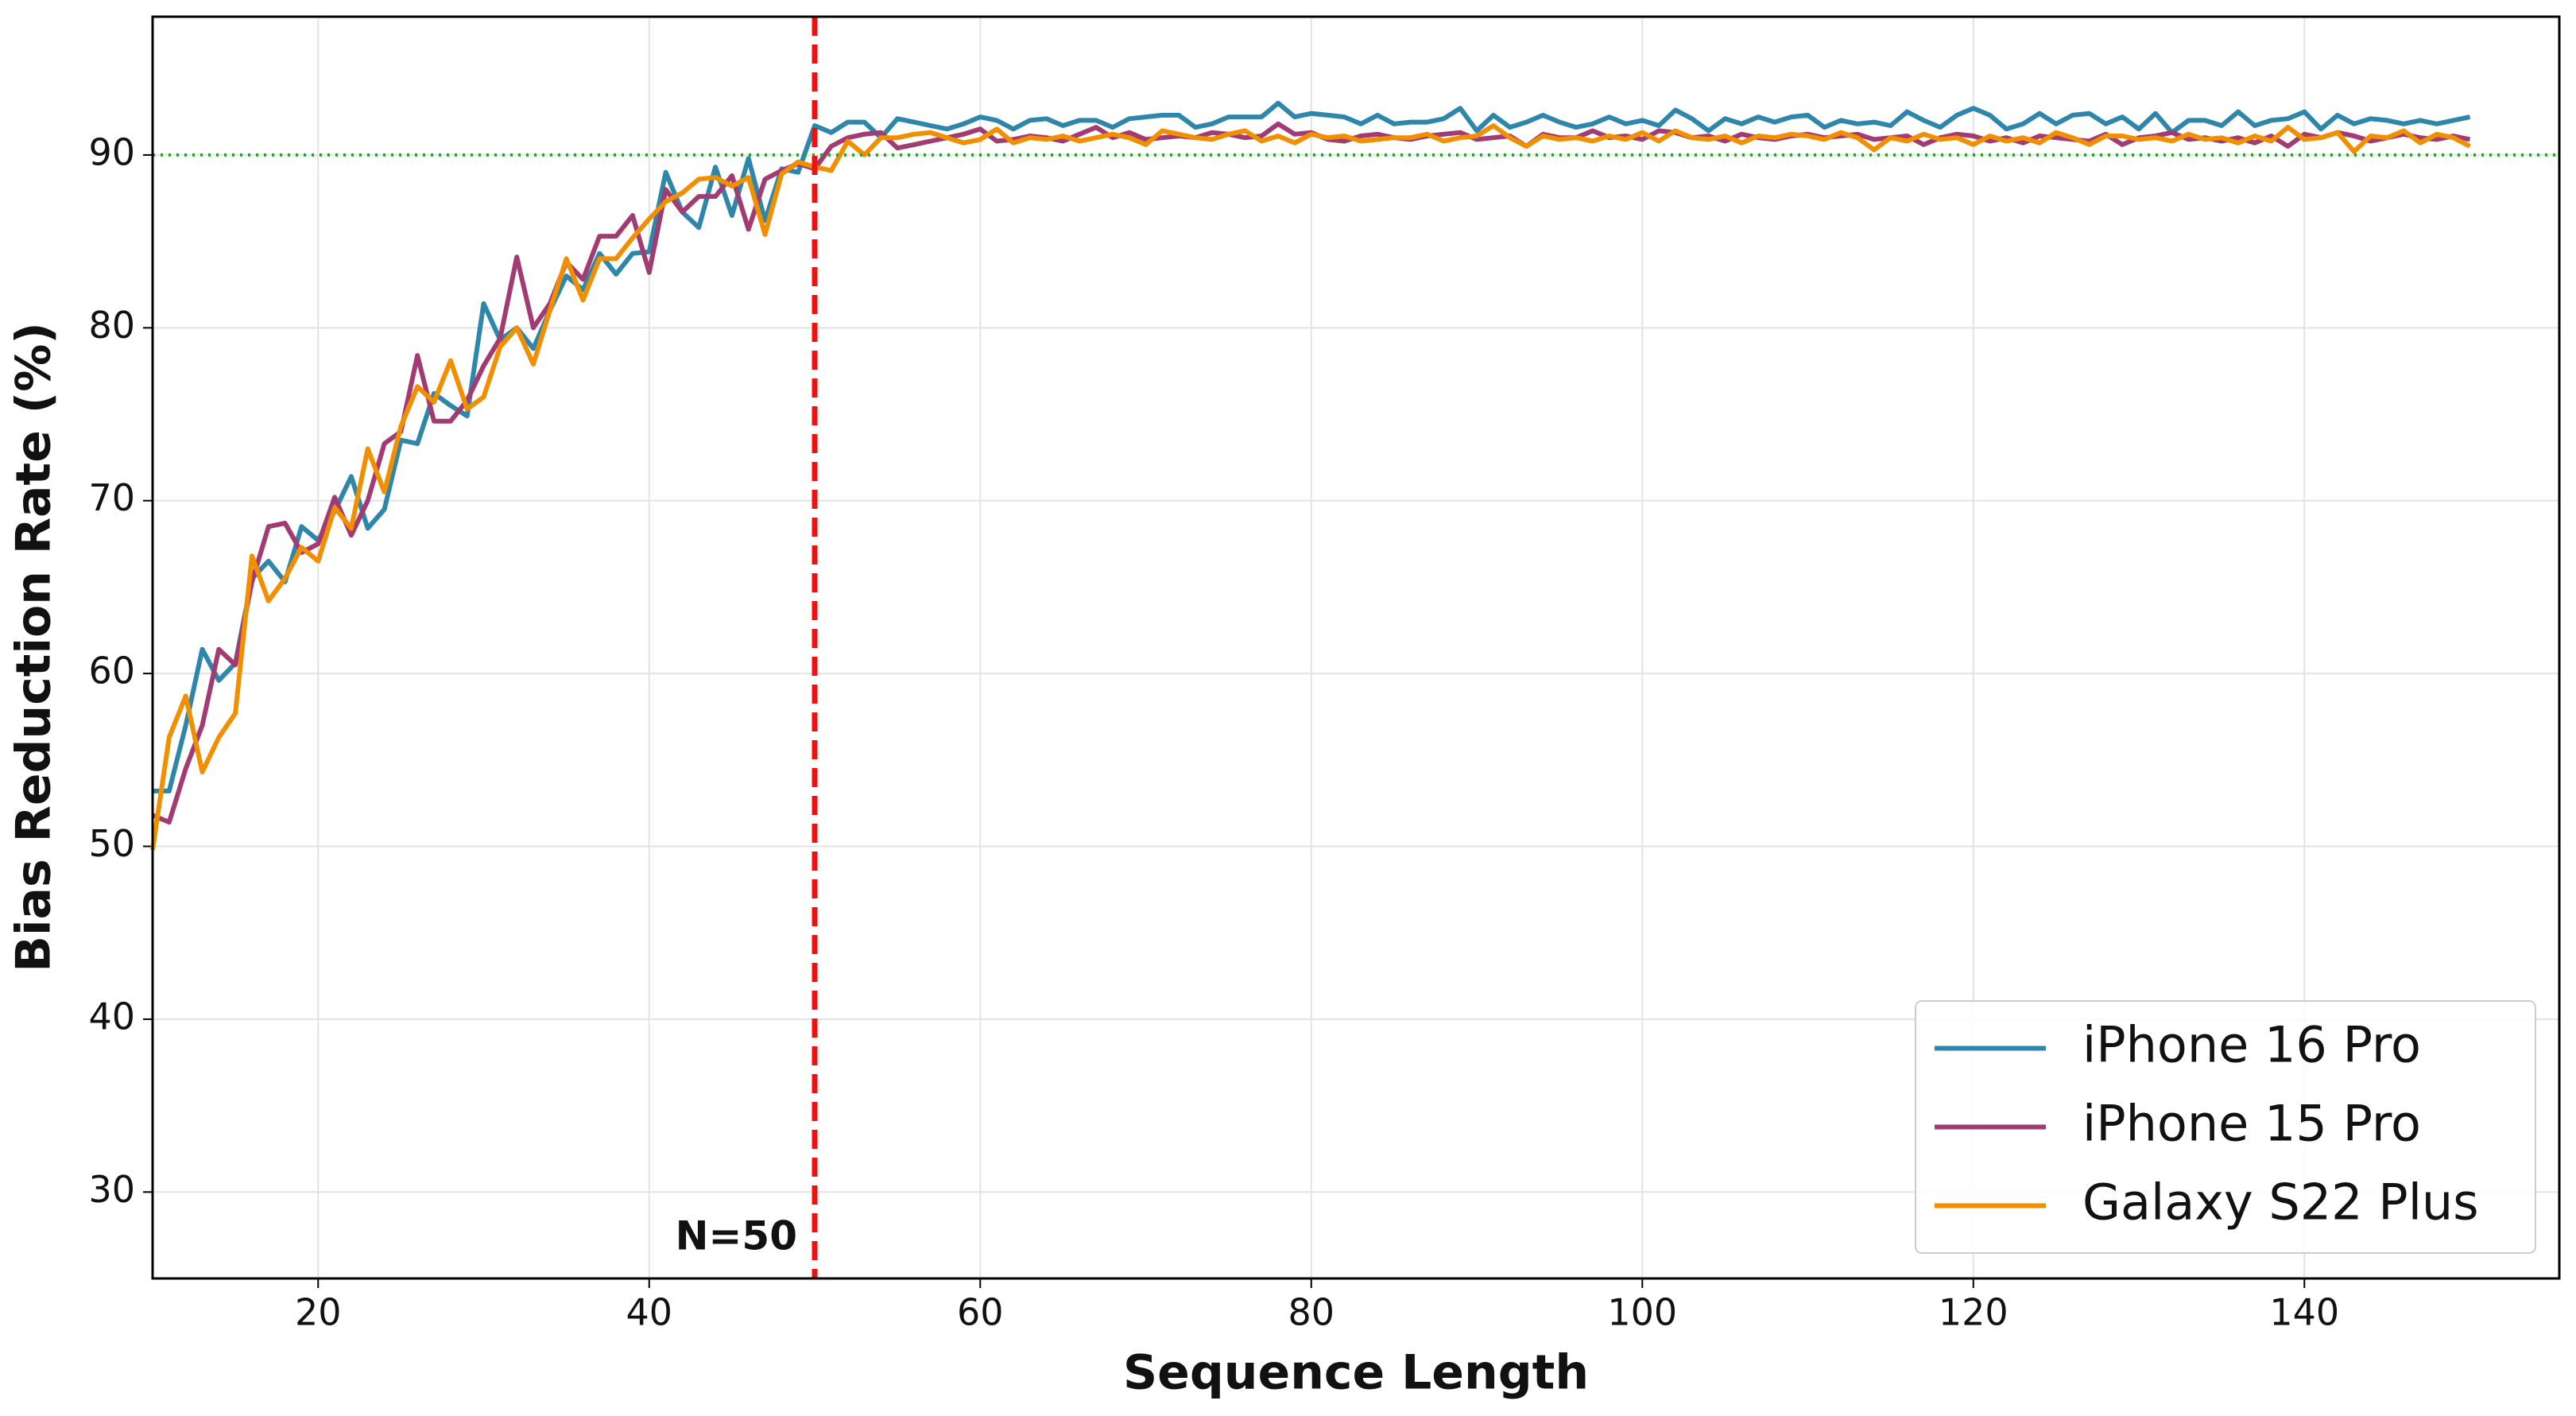  Describe the element at coordinates (649, 1312) in the screenshot. I see `x-tick-label: 40` at that location.